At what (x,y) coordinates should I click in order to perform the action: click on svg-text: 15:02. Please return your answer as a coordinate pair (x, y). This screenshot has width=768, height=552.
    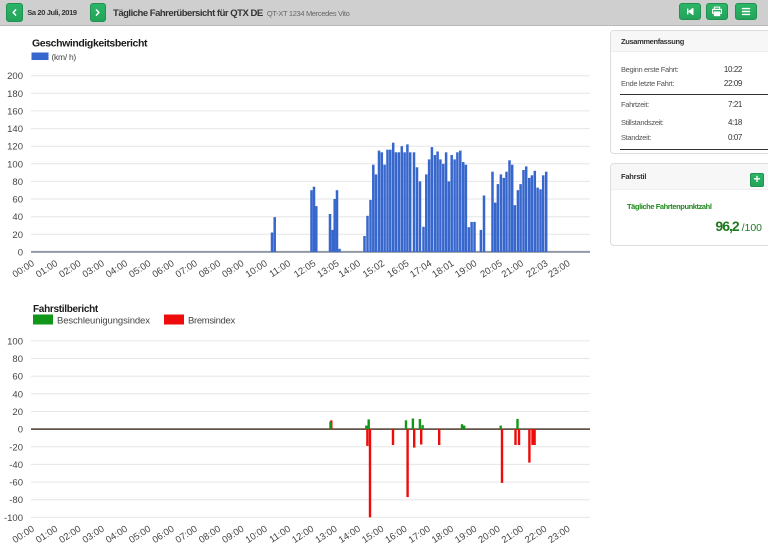
    Looking at the image, I should click on (374, 269).